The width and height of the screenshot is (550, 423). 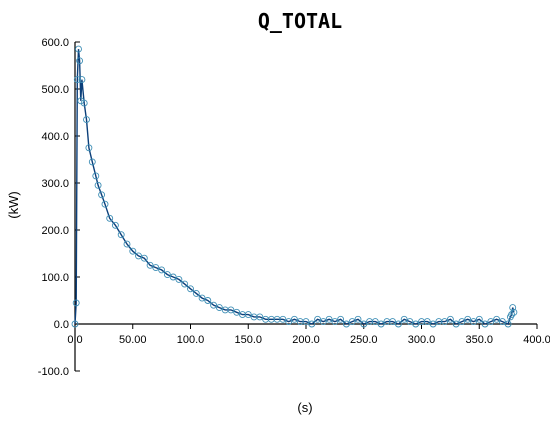 What do you see at coordinates (191, 340) in the screenshot?
I see `x-tick-label: 100.0` at bounding box center [191, 340].